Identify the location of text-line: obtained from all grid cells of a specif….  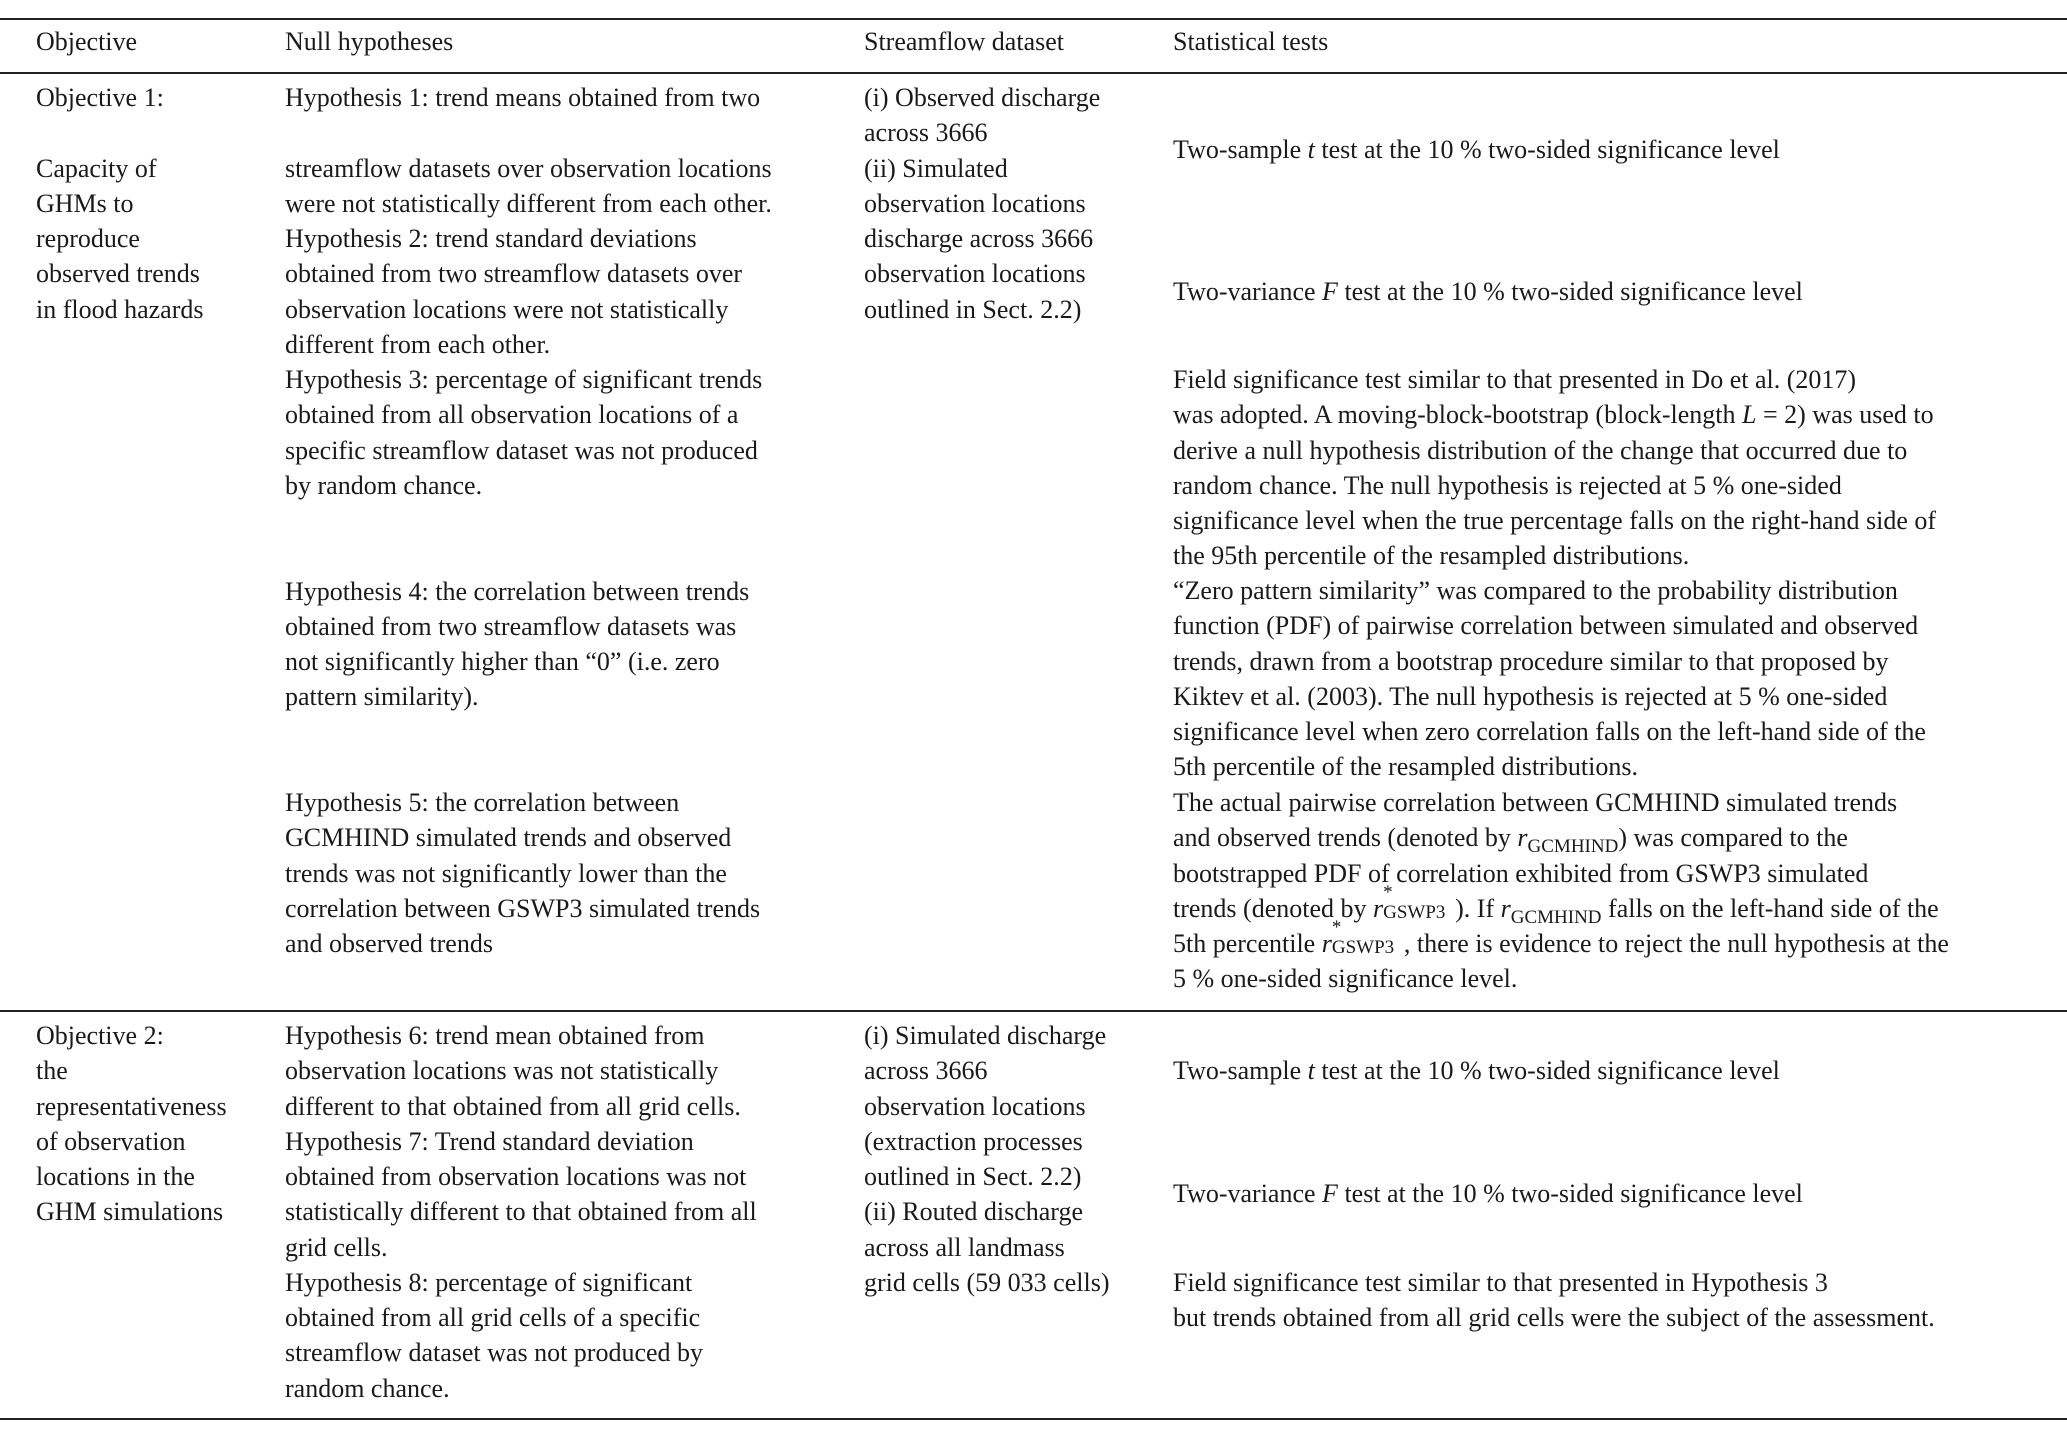
(493, 1317).